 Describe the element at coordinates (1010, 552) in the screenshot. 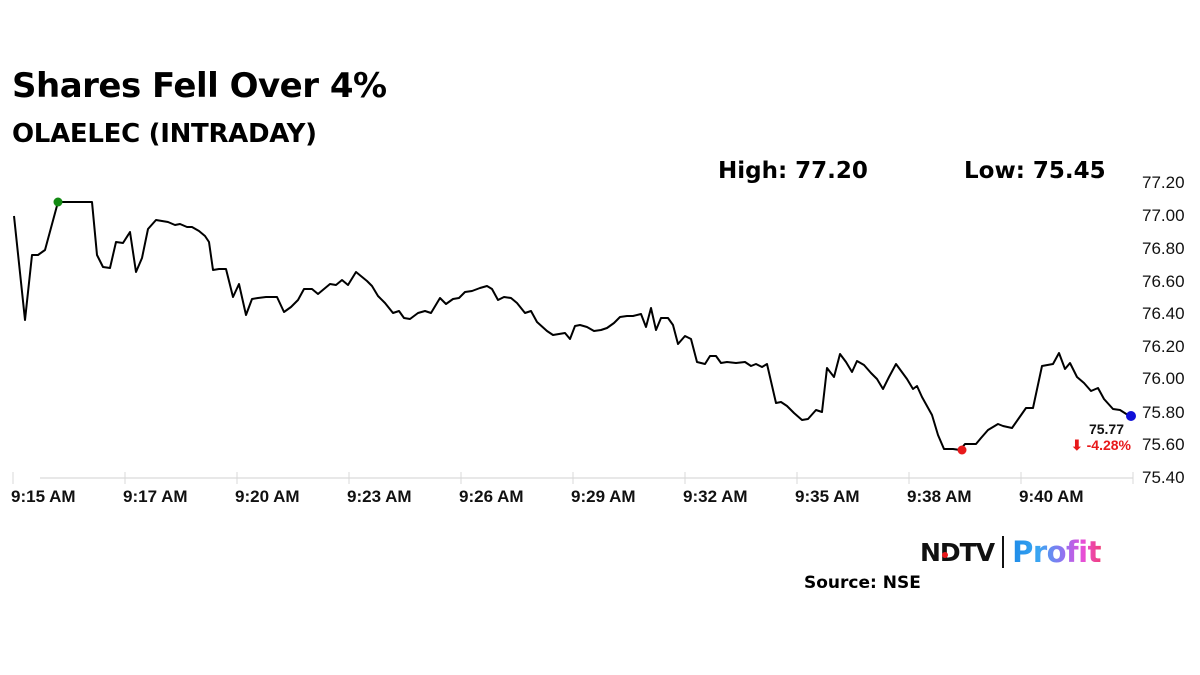

I see `ndtv-profit-logo: NDTV Profit` at that location.